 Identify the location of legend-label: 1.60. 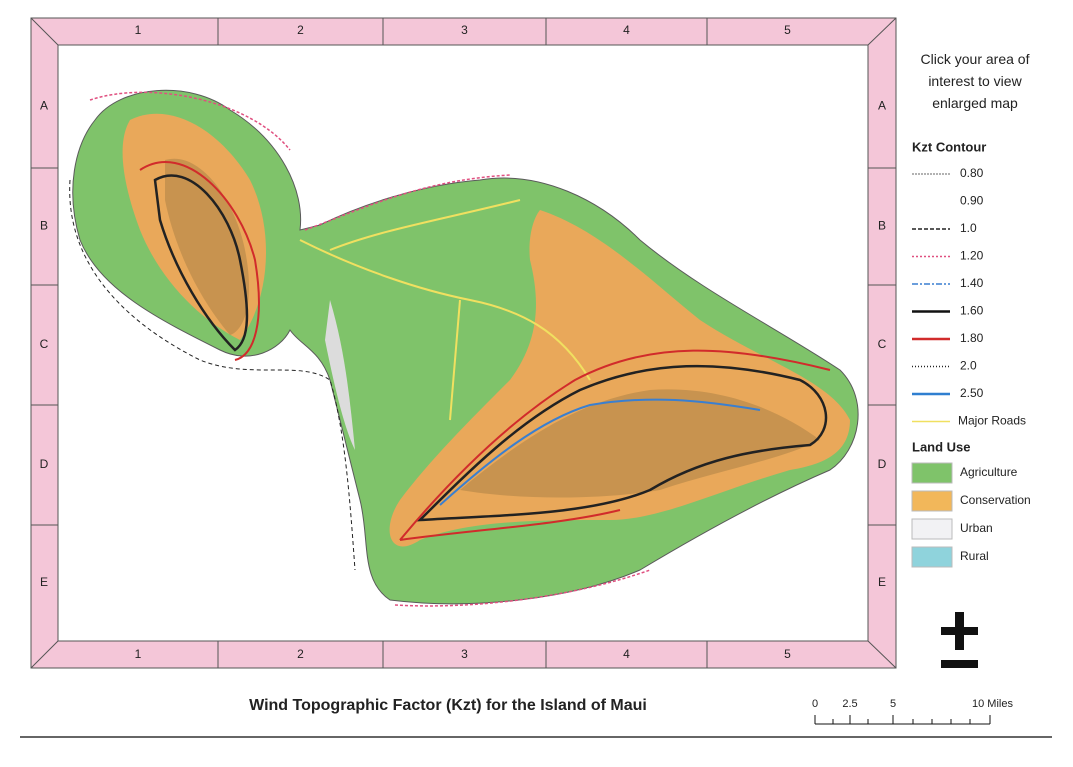
(972, 311).